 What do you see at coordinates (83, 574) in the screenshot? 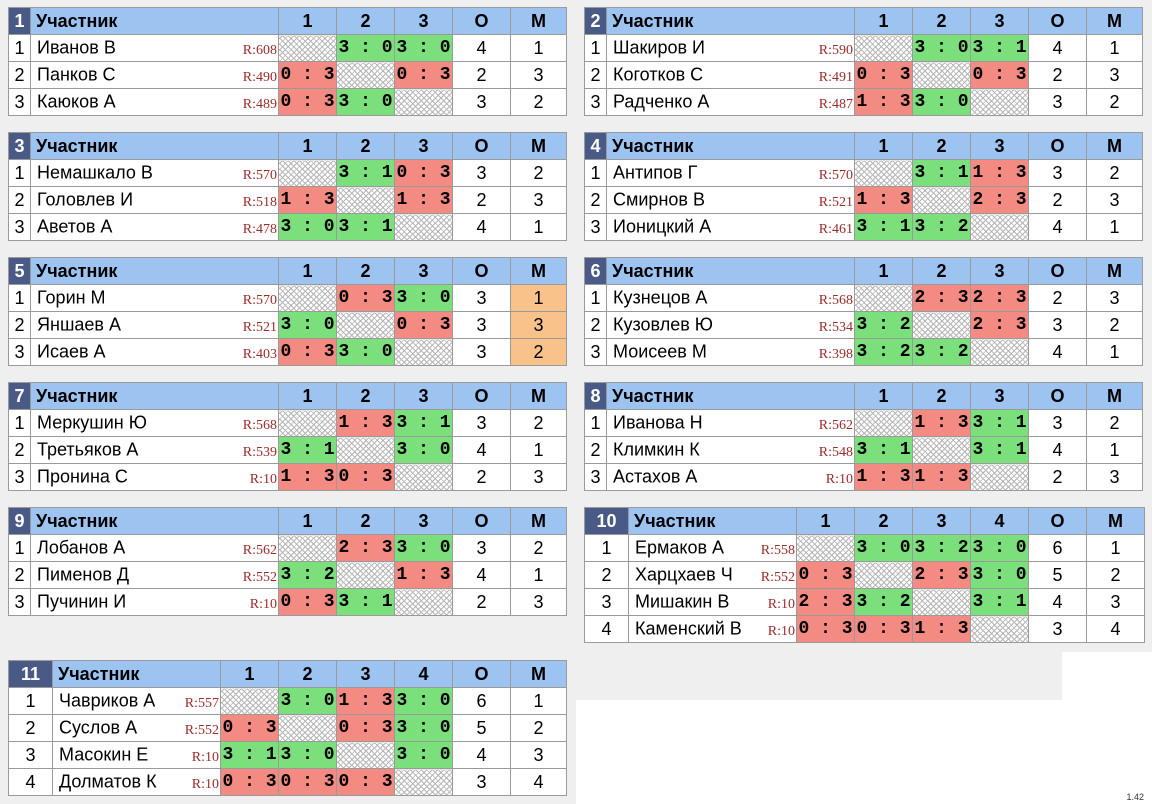
I see `participant-name: Пименов Д` at bounding box center [83, 574].